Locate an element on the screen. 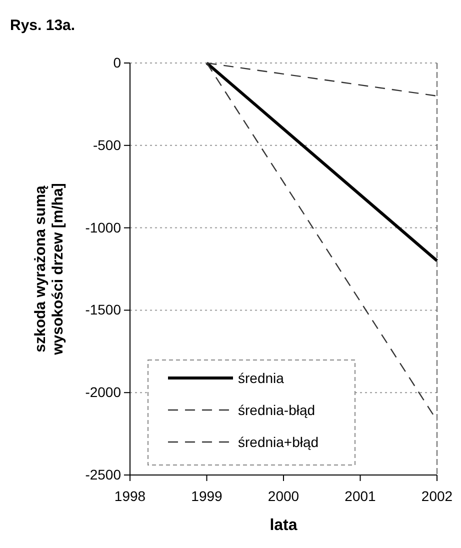 This screenshot has width=461, height=548. legend-label: średnia+błąd is located at coordinates (278, 442).